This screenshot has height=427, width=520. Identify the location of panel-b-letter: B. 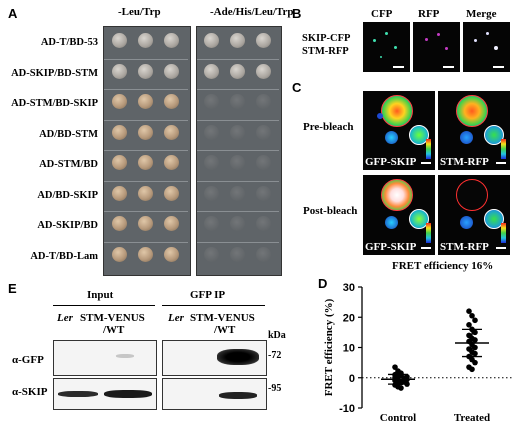
(297, 13).